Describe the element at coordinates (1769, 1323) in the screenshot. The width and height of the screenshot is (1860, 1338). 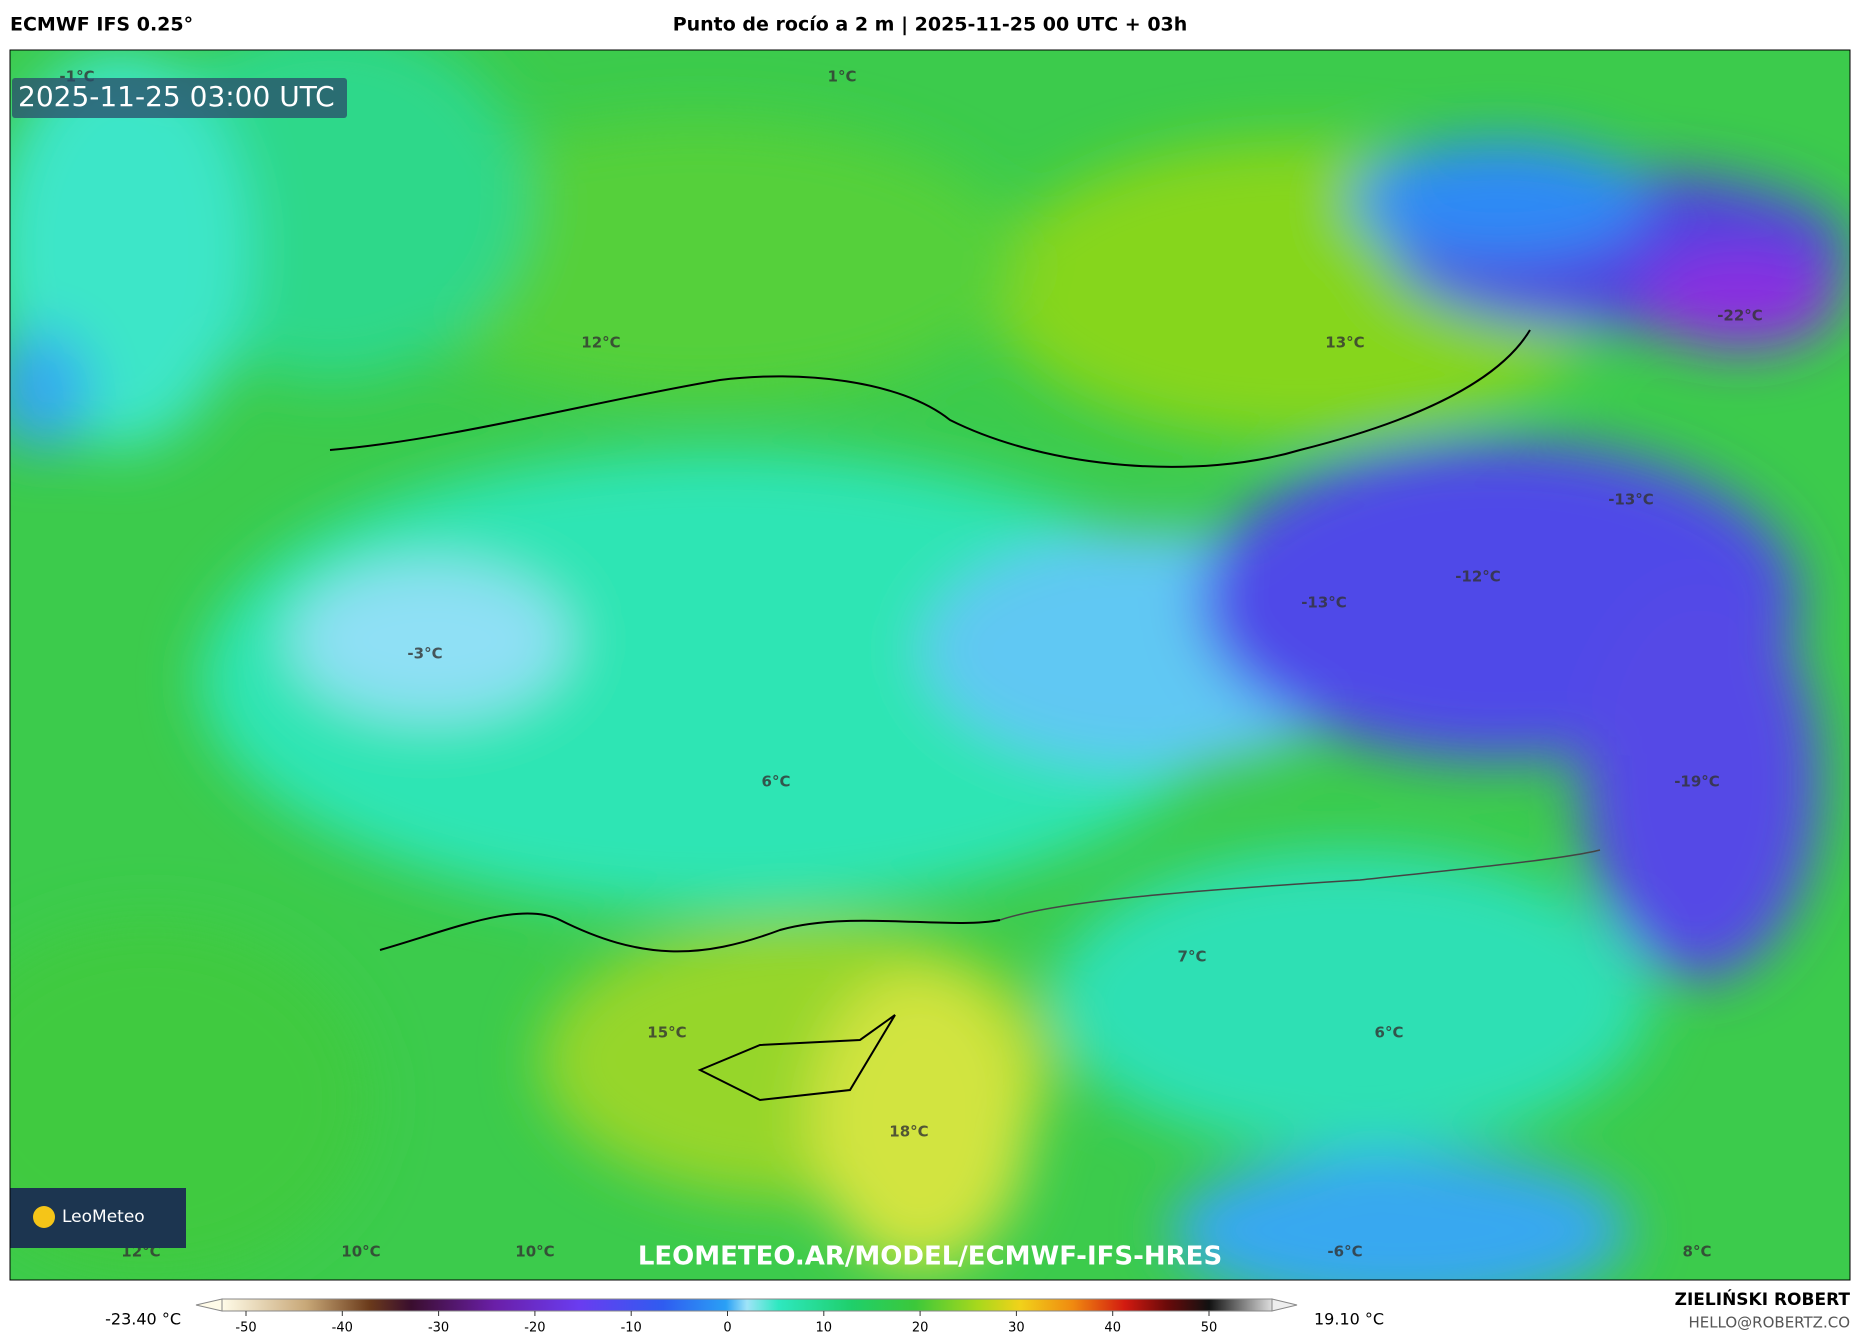
I see `email: HELLO@ROBERTZ.CO` at that location.